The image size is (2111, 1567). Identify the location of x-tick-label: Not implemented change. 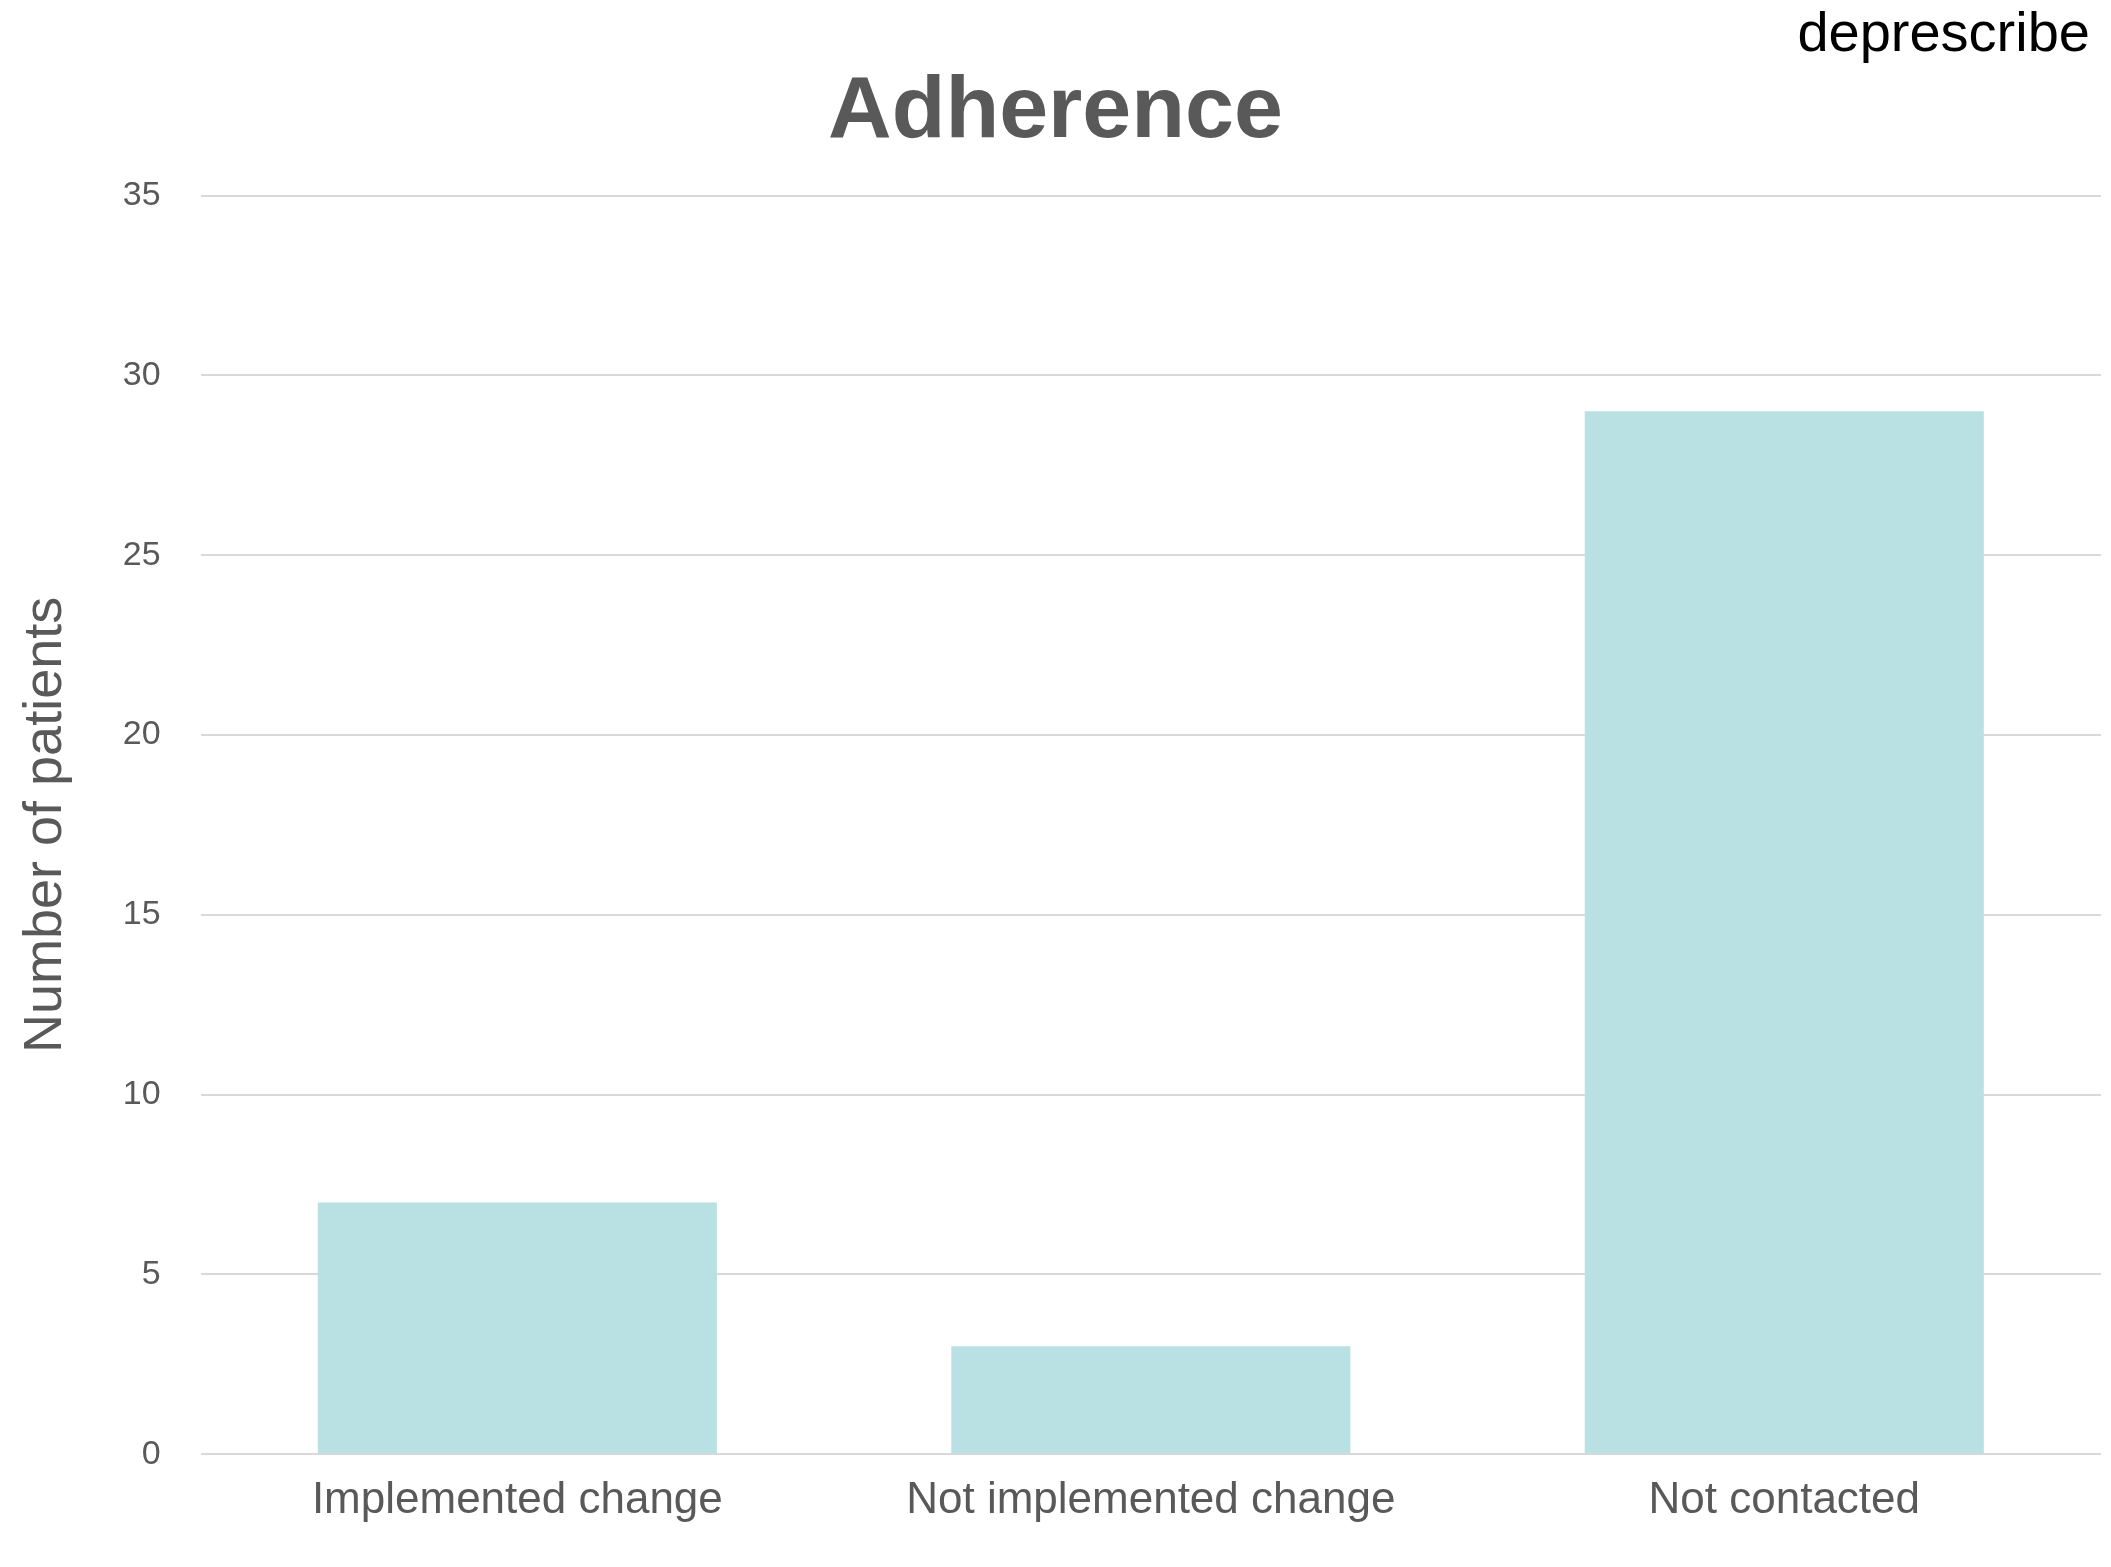
(1151, 1497).